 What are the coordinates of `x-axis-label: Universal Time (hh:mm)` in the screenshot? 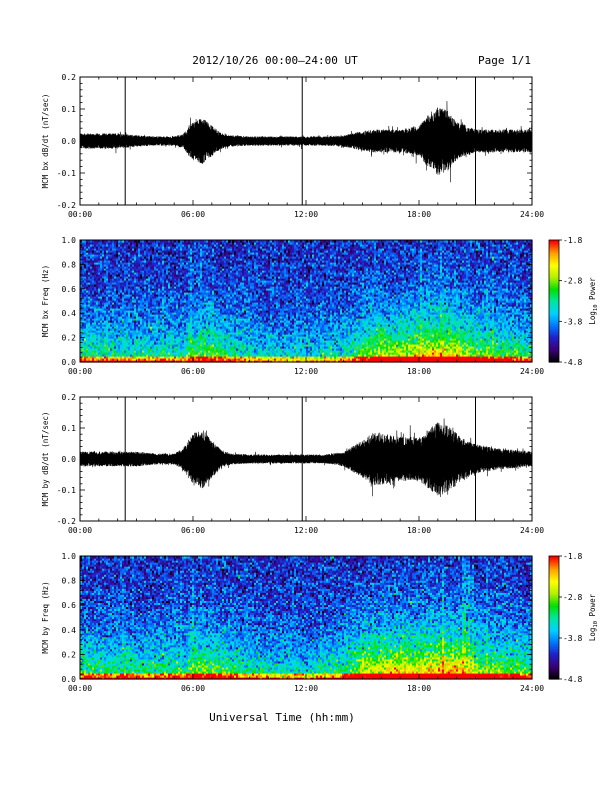 It's located at (282, 717).